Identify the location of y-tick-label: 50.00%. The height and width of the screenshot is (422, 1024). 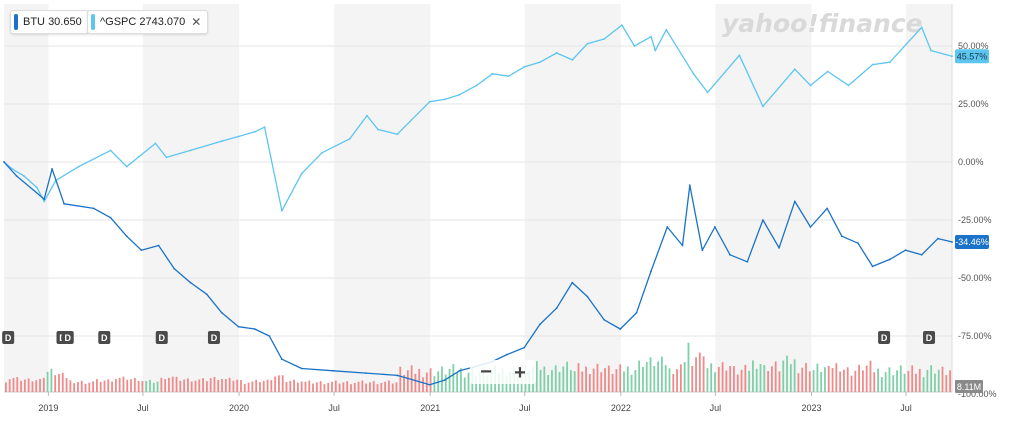
(973, 46).